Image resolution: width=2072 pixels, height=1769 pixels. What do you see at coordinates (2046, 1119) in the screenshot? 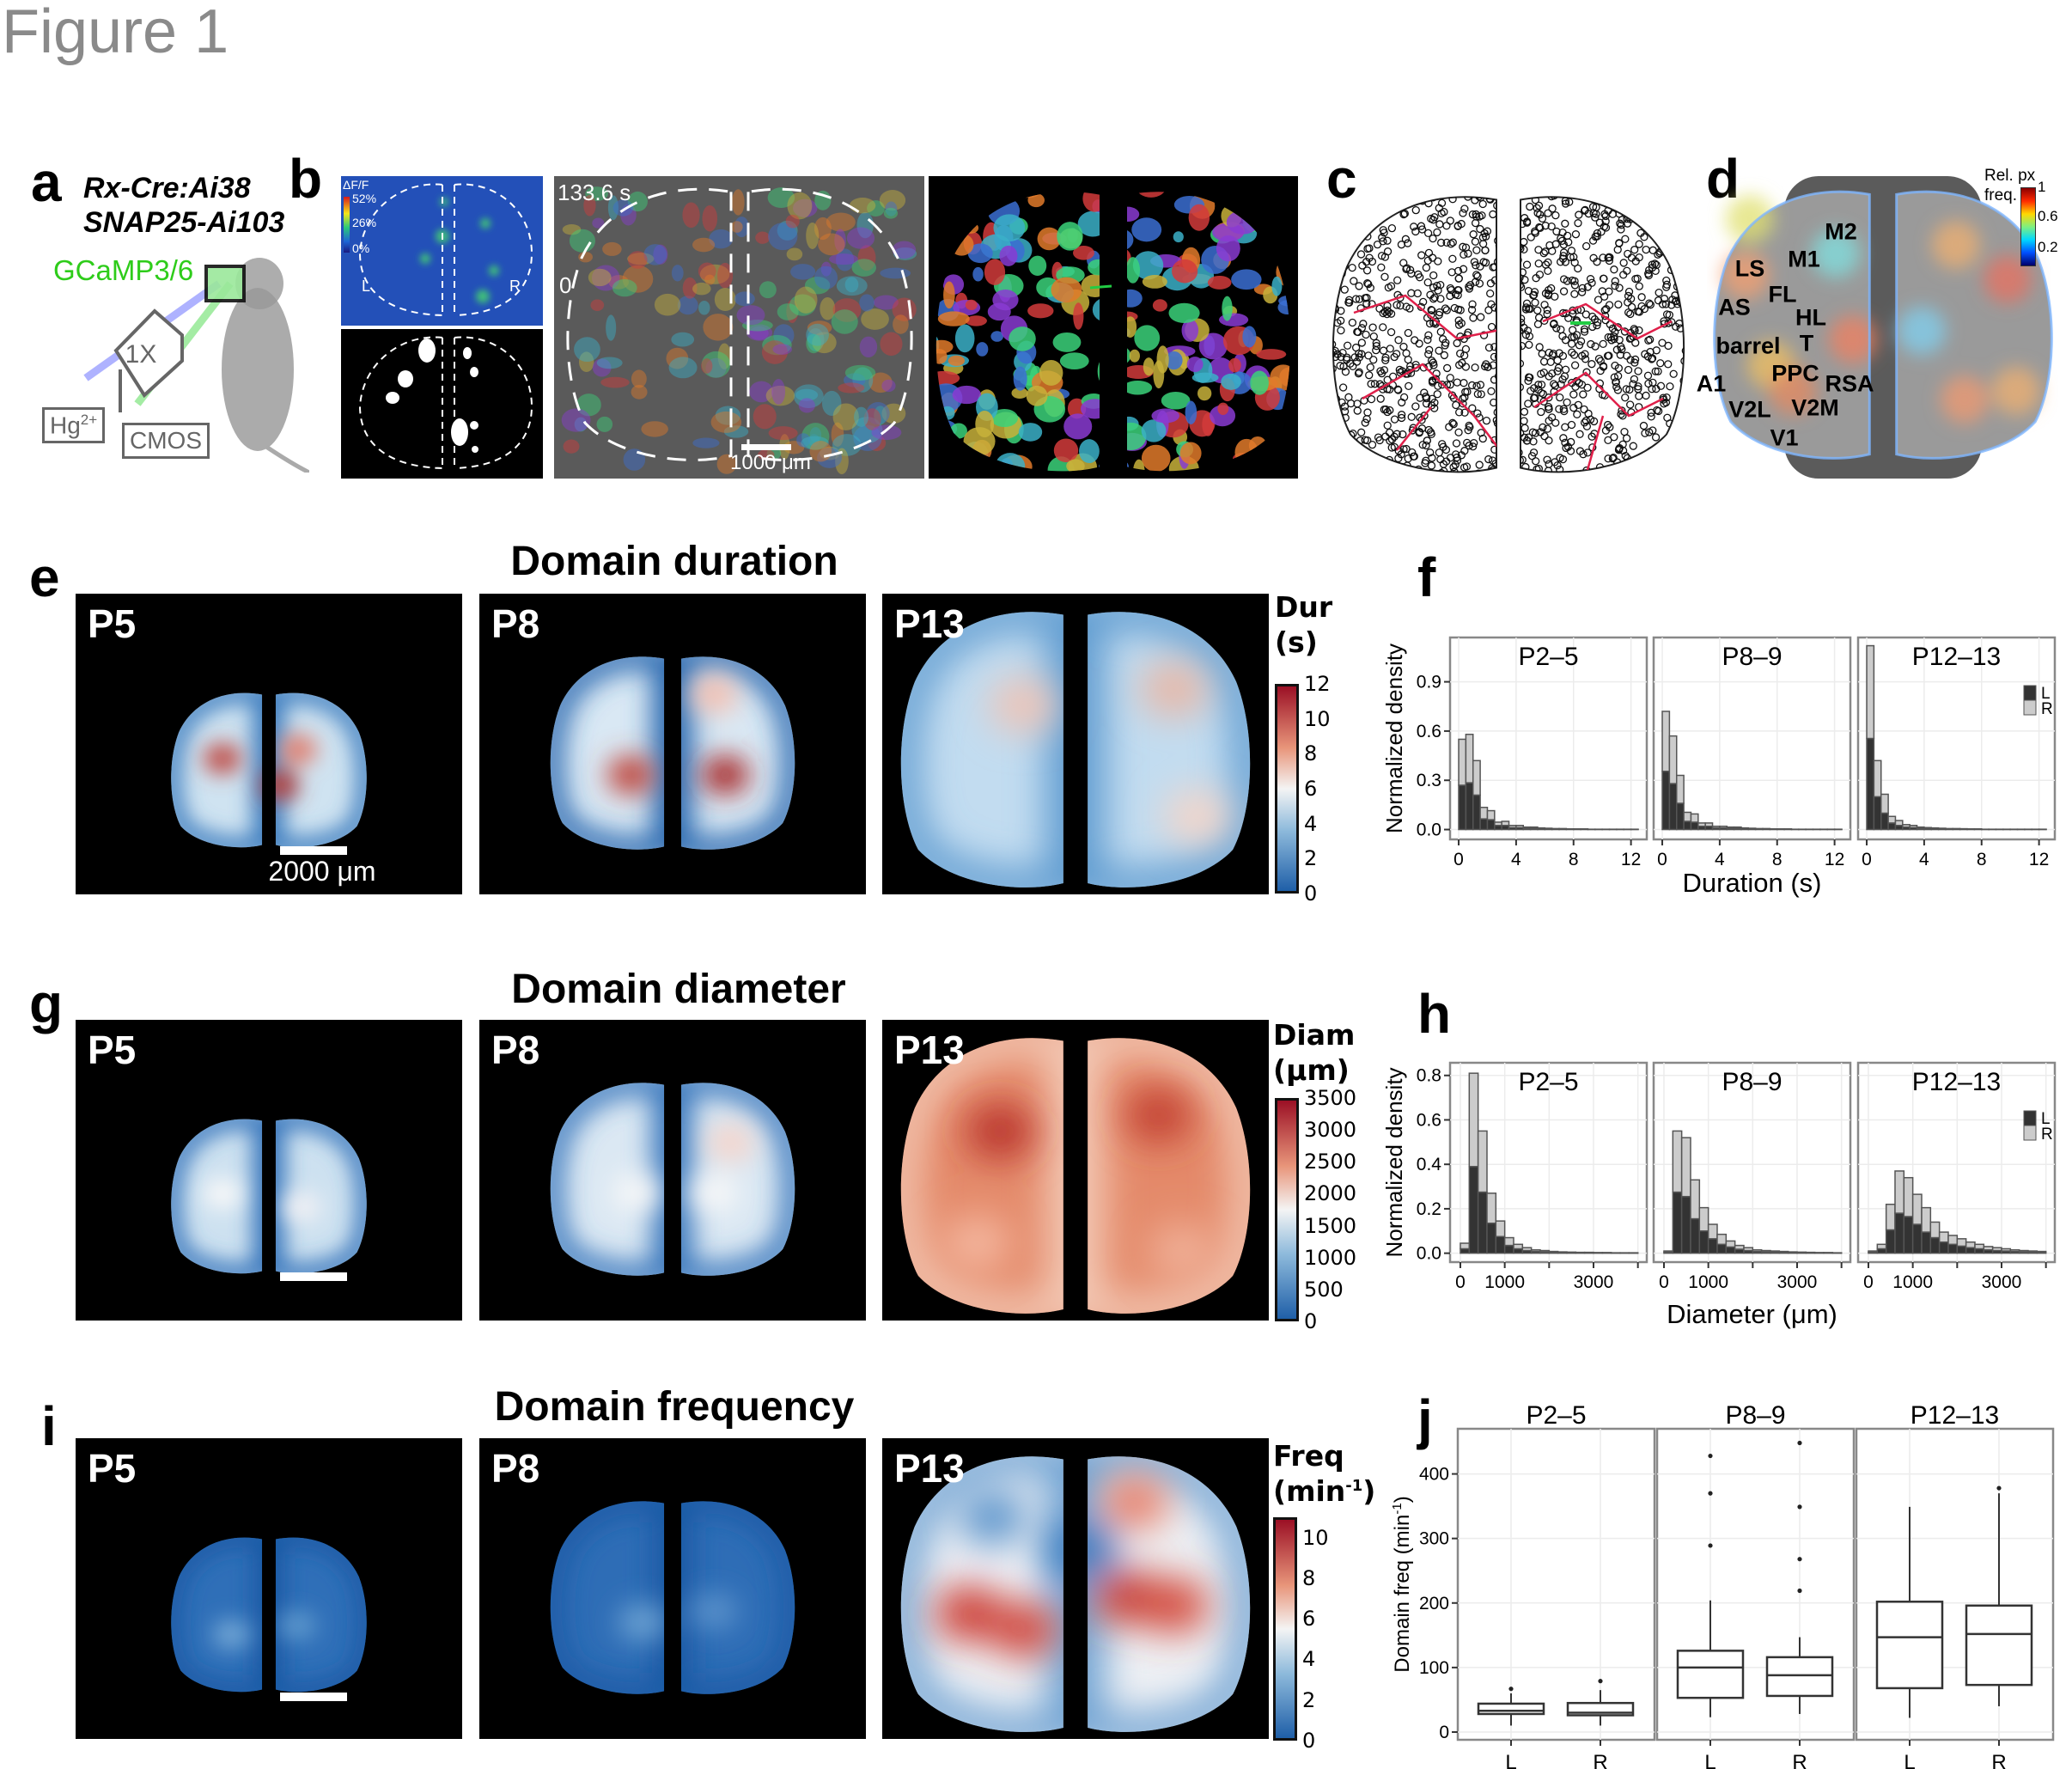
I see `legend-label-L: L` at bounding box center [2046, 1119].